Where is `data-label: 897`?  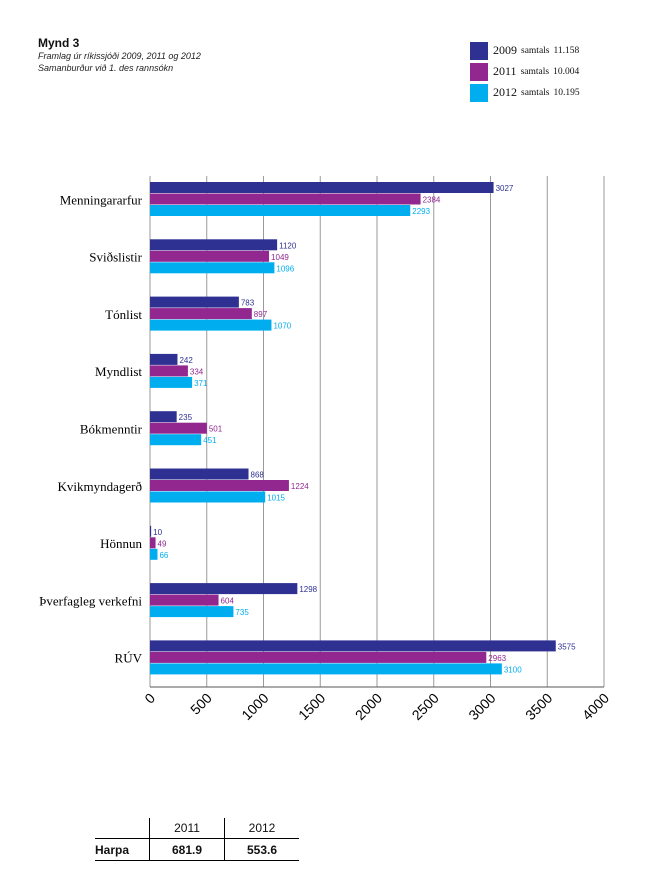 data-label: 897 is located at coordinates (261, 314).